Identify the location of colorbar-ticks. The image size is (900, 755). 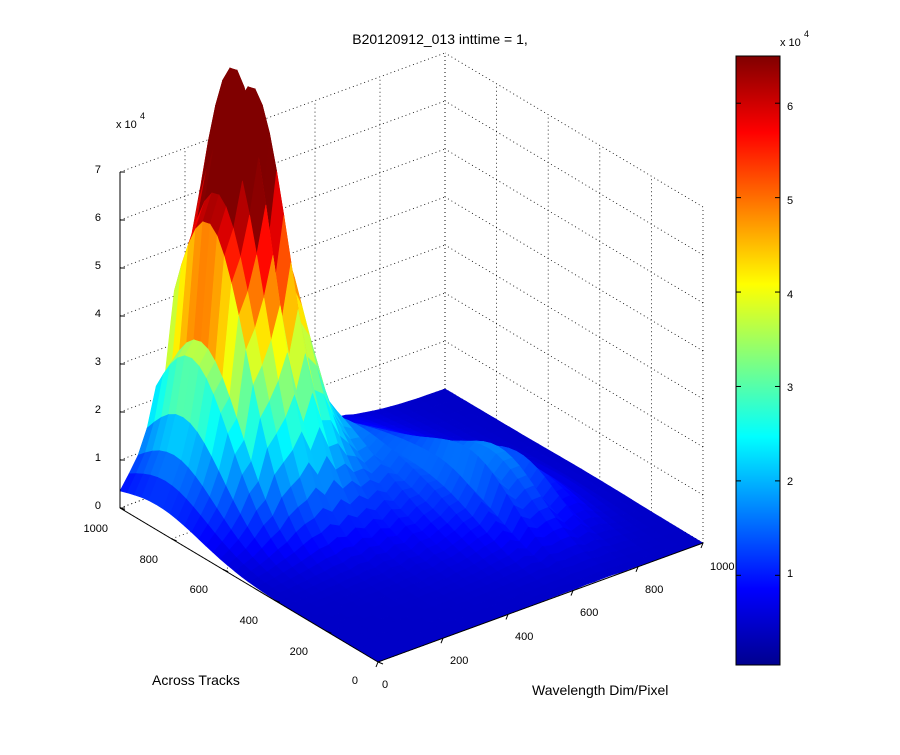
(758, 339).